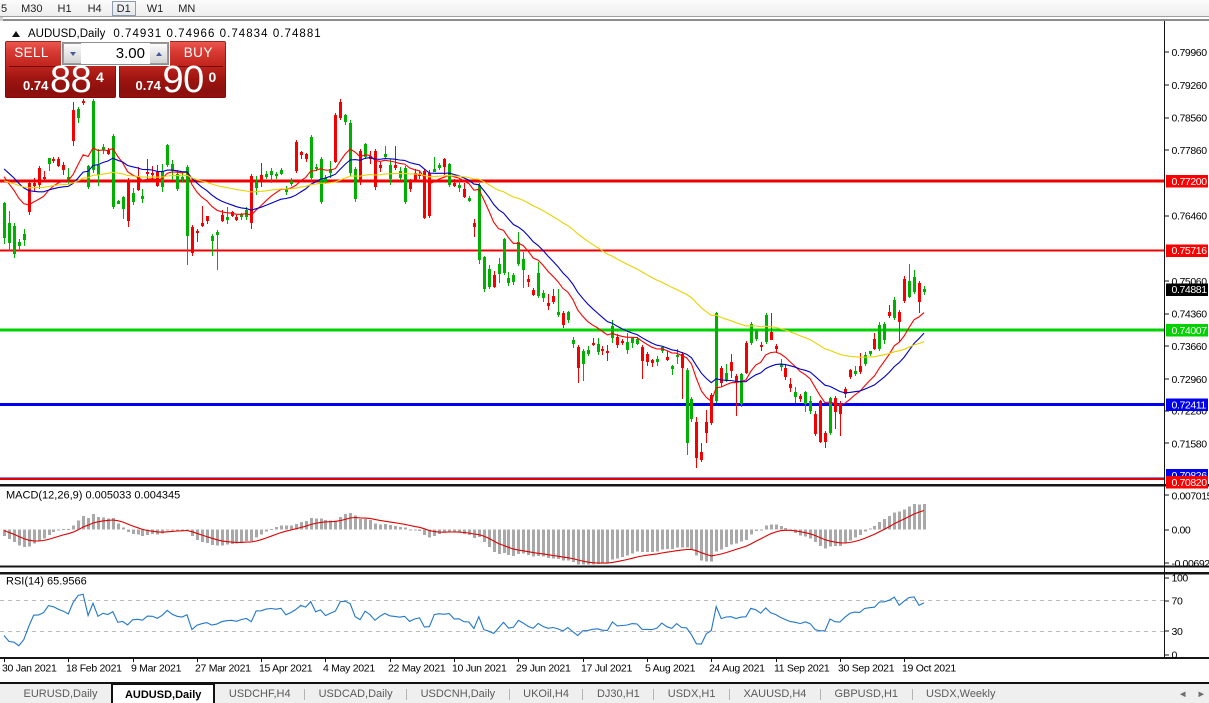 The width and height of the screenshot is (1209, 703). I want to click on volume-input: 3.00, so click(115, 53).